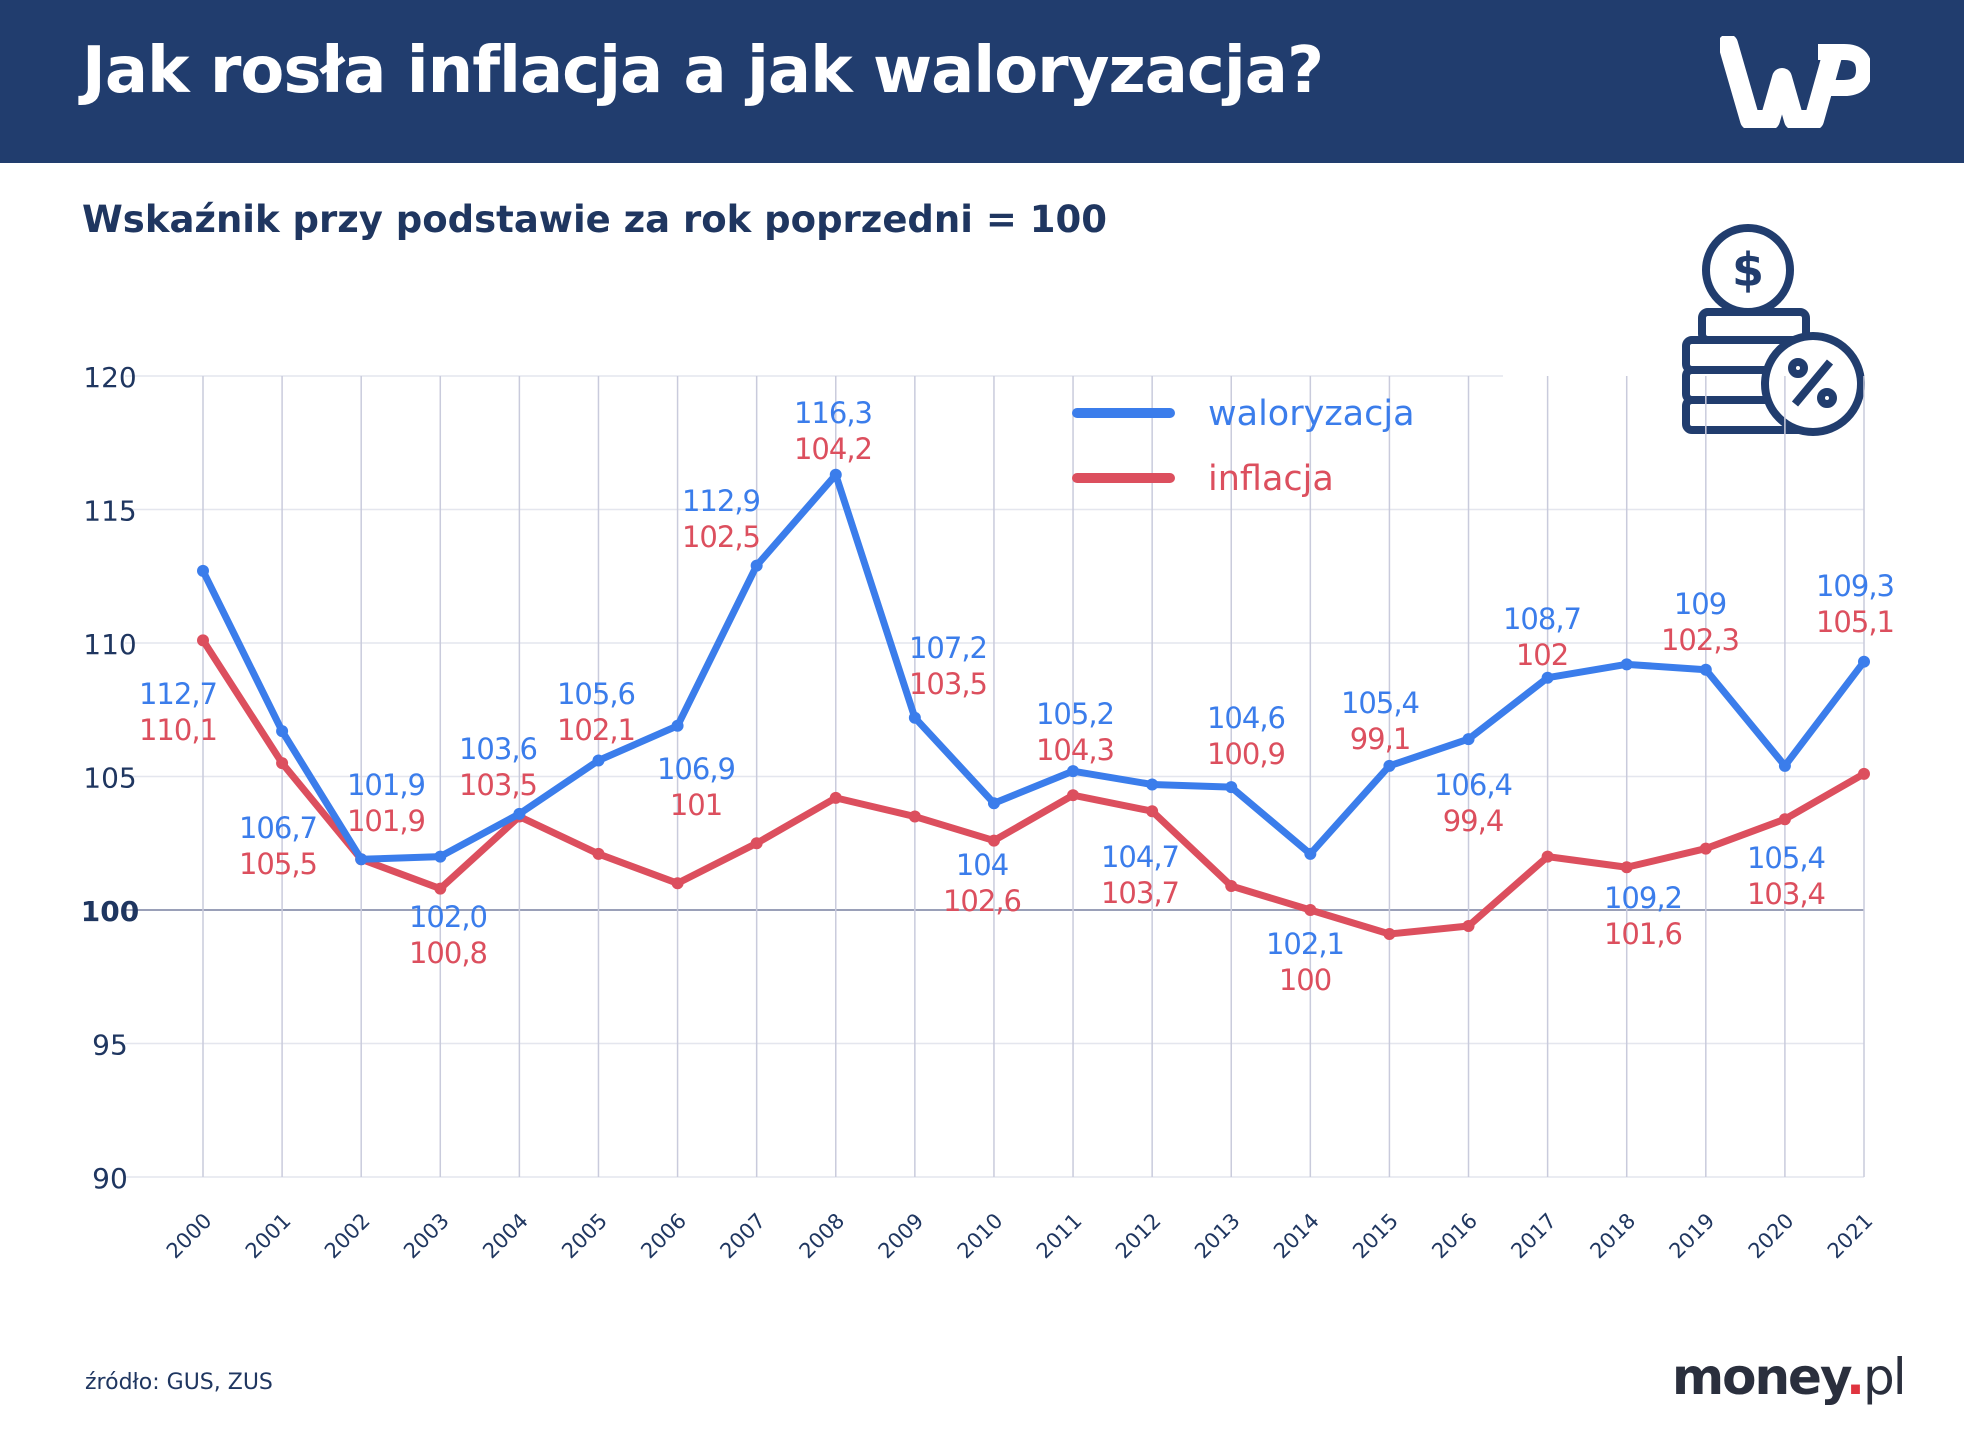 The height and width of the screenshot is (1440, 1964). Describe the element at coordinates (110, 911) in the screenshot. I see `y-tick-label: 100` at that location.